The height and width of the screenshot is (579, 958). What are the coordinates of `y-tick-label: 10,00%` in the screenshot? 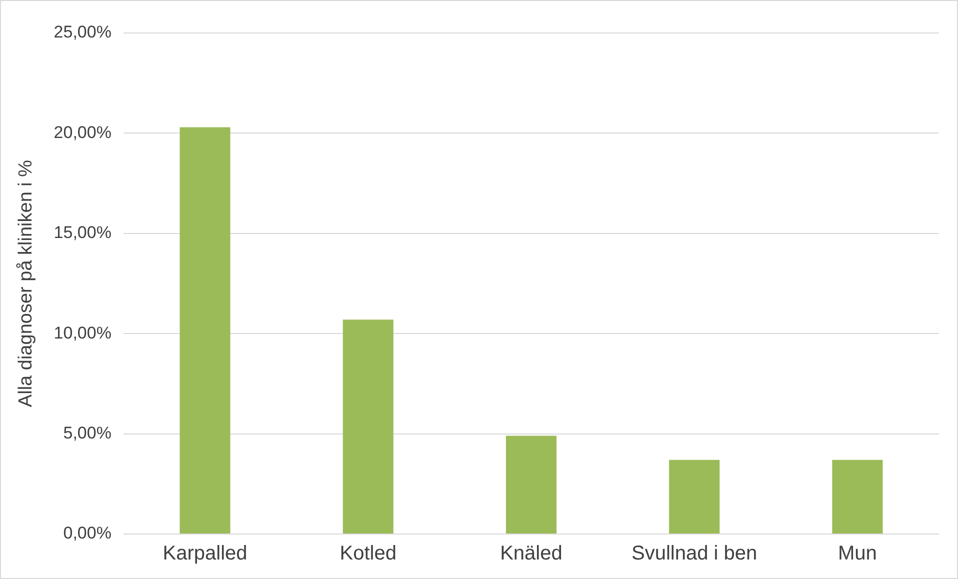 It's located at (83, 332).